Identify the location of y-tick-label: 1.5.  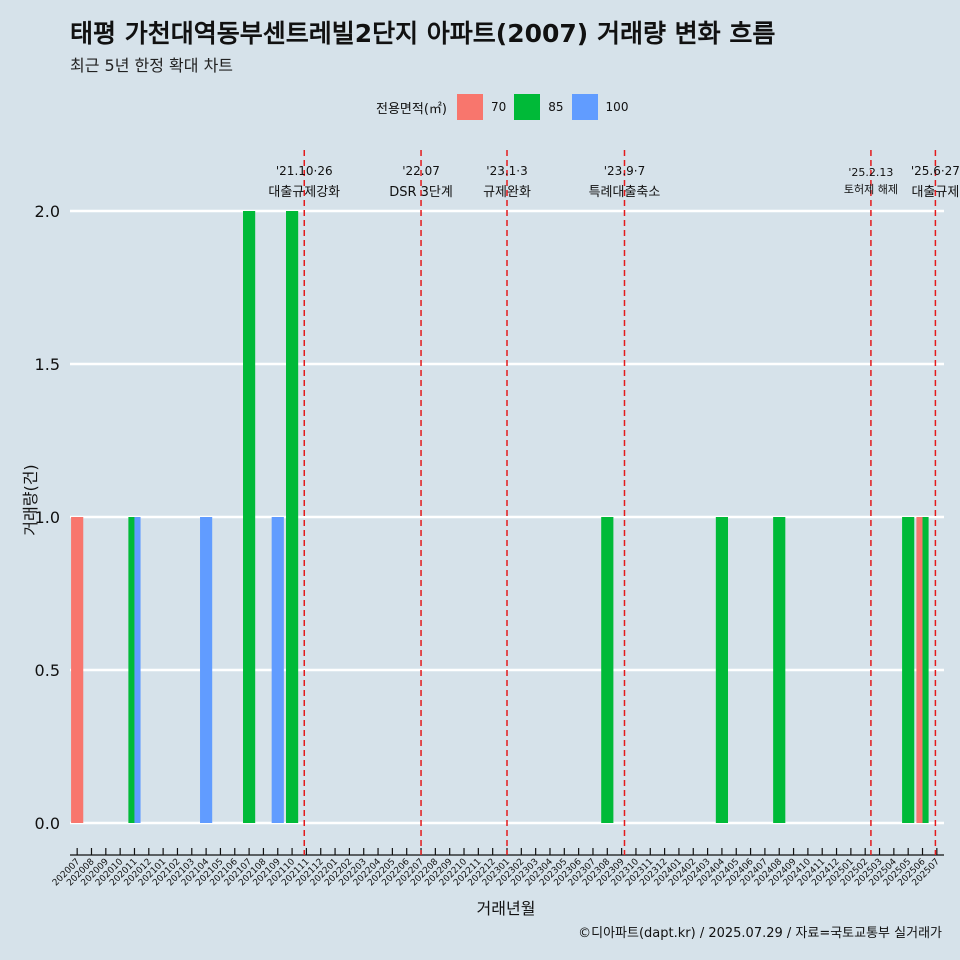
(47, 364).